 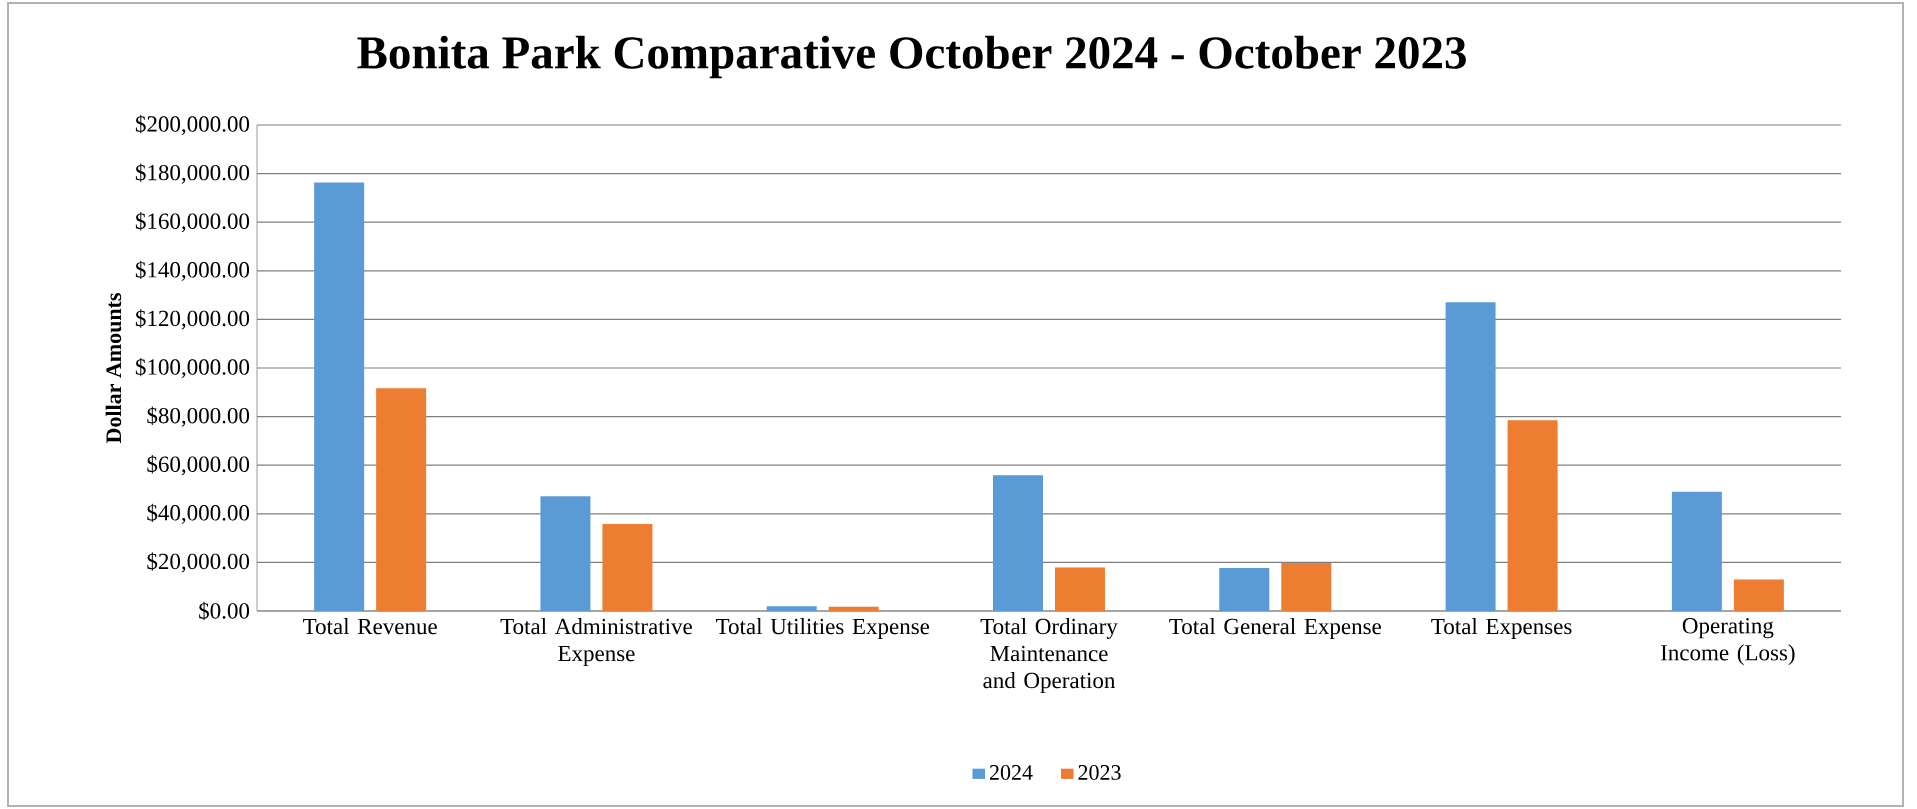 What do you see at coordinates (1049, 655) in the screenshot?
I see `x-tick-label: Total Ordinary Maintenance and Operation` at bounding box center [1049, 655].